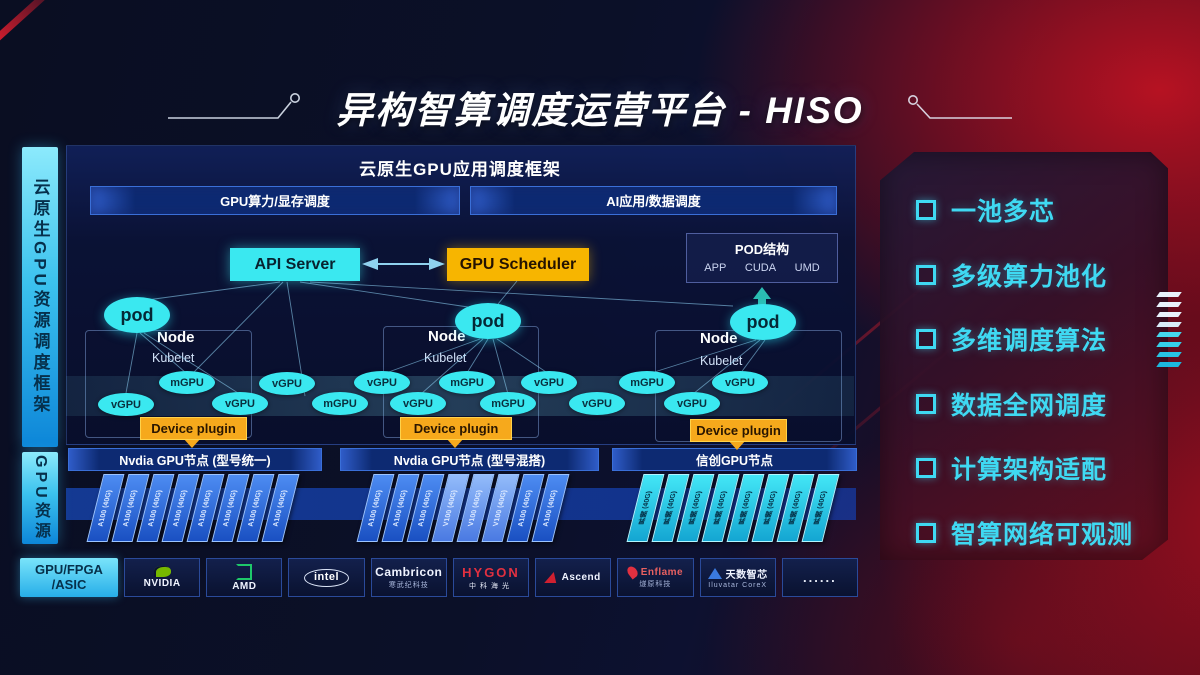 Image resolution: width=1200 pixels, height=675 pixels. What do you see at coordinates (600, 110) in the screenshot?
I see `page-title: 异构智算调度运营平台 - HISO` at bounding box center [600, 110].